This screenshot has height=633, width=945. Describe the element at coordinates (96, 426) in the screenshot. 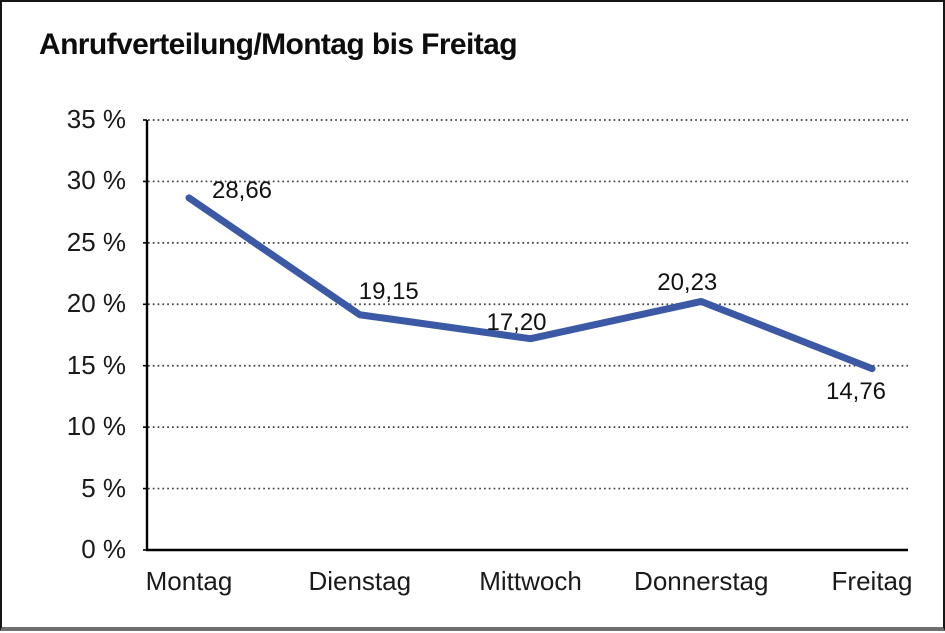

I see `y-tick-label: 10 %` at that location.